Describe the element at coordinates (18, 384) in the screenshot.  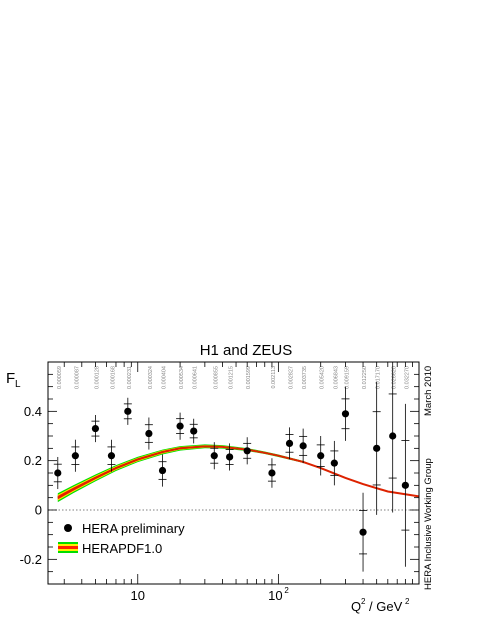
I see `svg-text: L` at that location.